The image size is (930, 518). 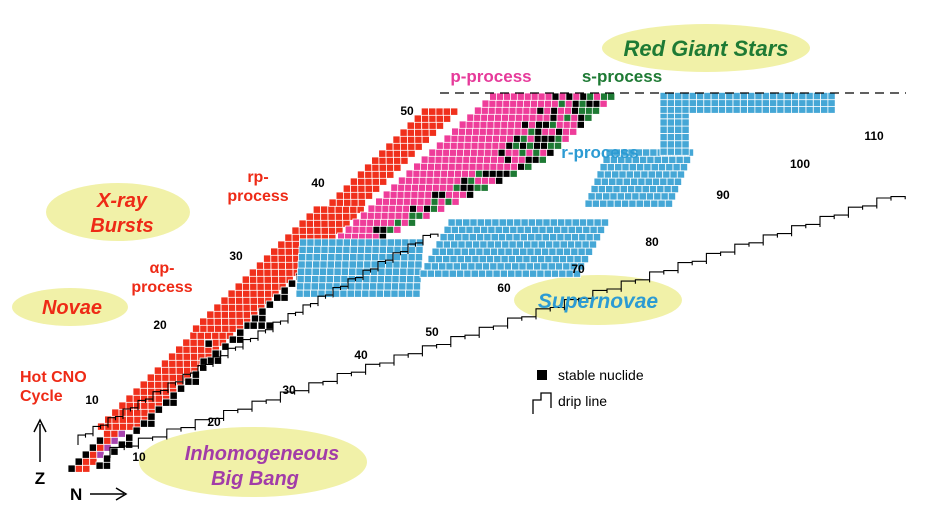 I want to click on ellipse-novae, so click(x=70, y=307).